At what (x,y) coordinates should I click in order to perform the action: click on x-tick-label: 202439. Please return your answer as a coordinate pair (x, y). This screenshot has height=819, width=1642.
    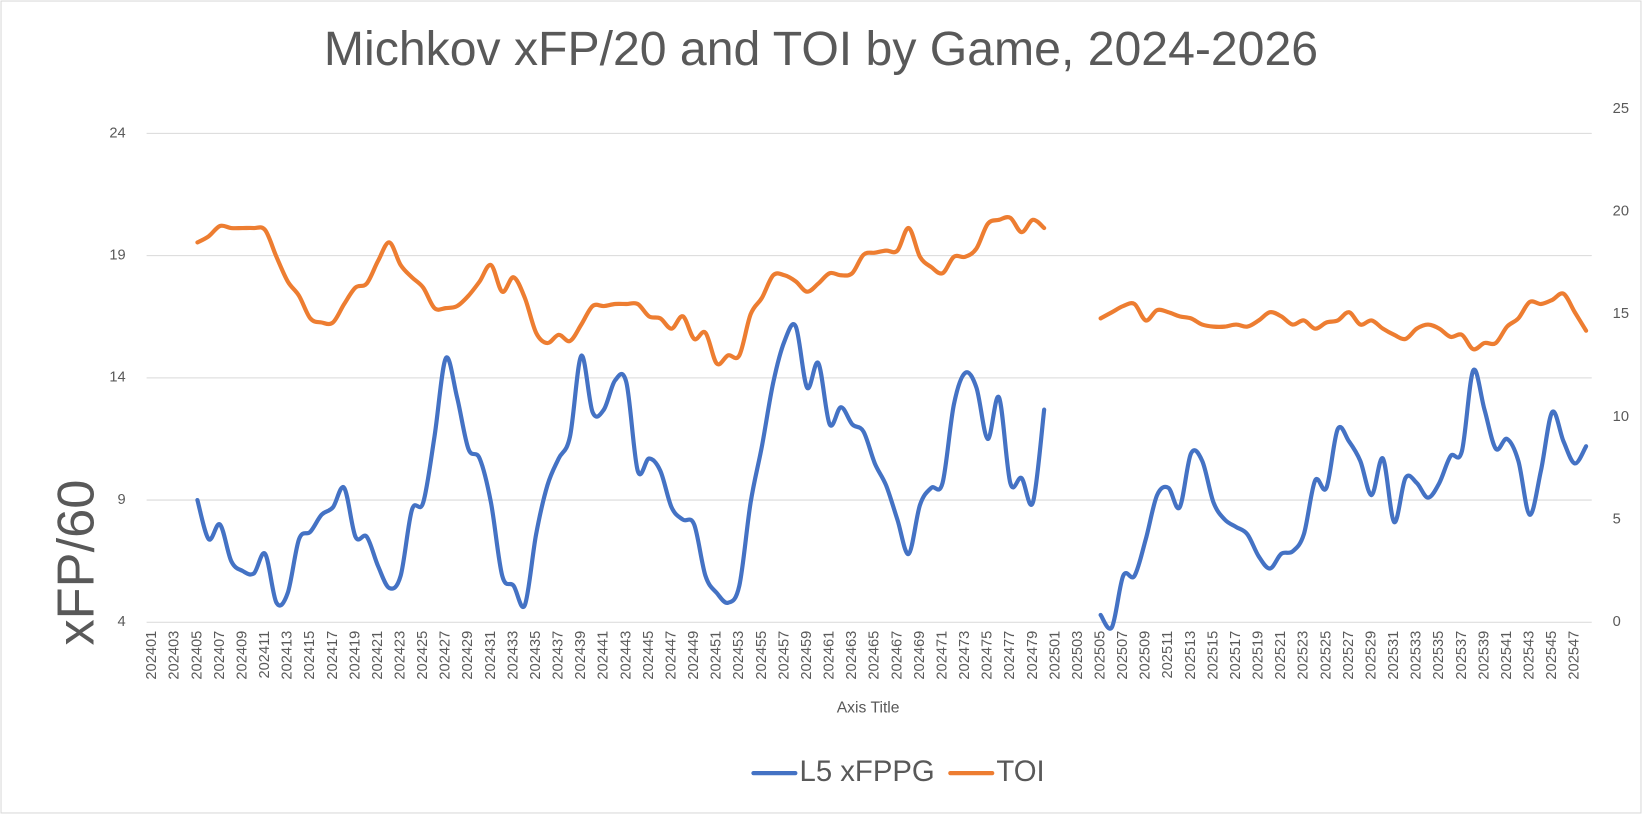
    Looking at the image, I should click on (581, 655).